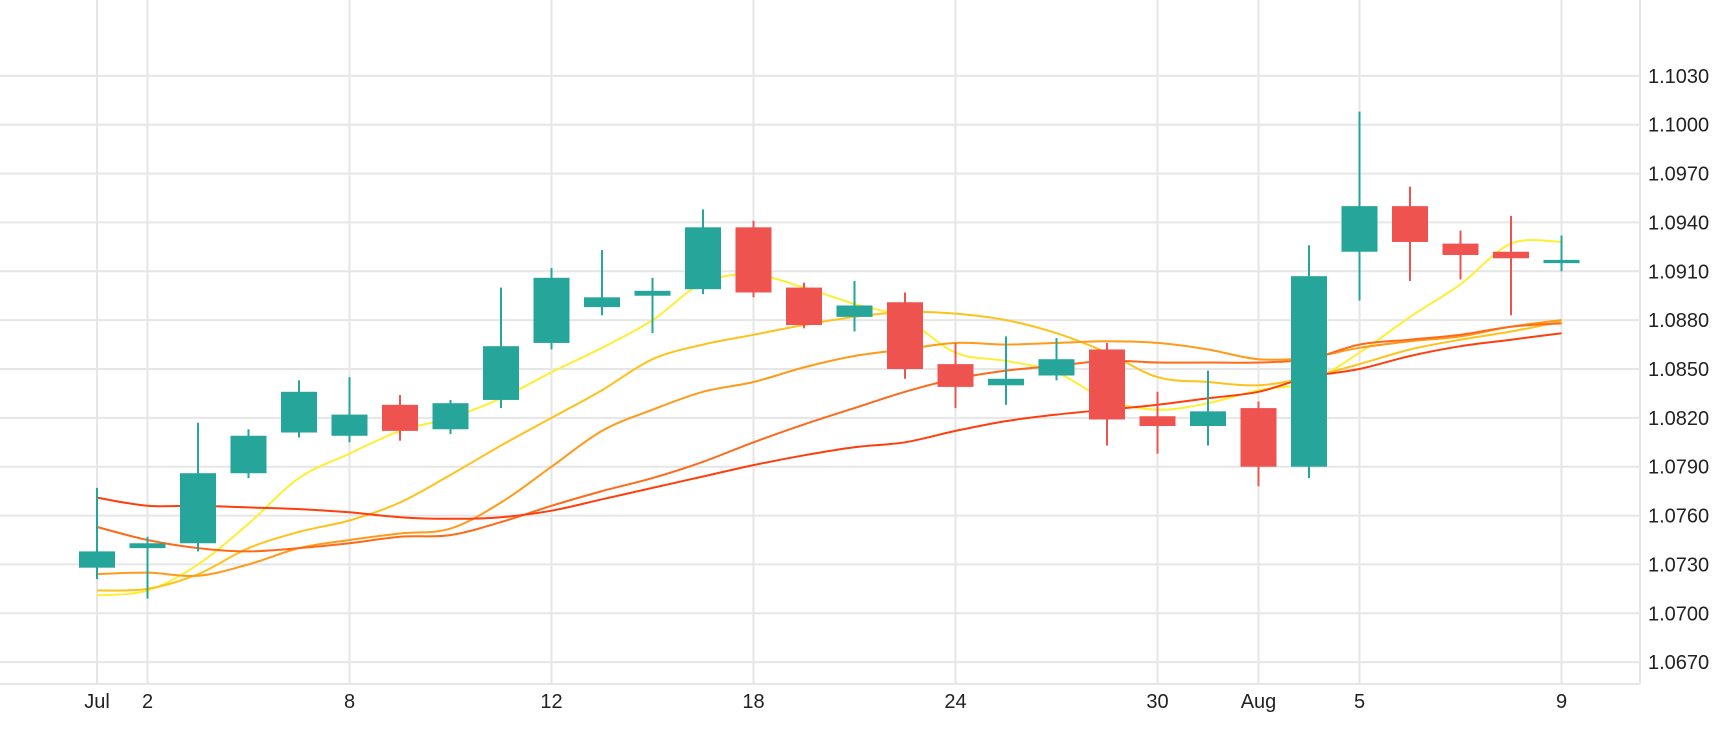  Describe the element at coordinates (147, 702) in the screenshot. I see `x-tick-label: 2` at that location.